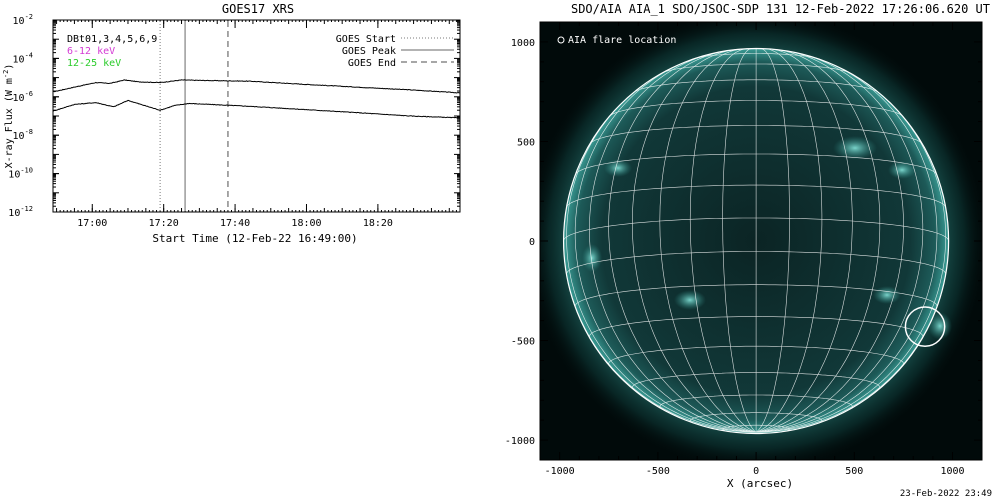  What do you see at coordinates (658, 471) in the screenshot?
I see `aia-x-tick-label: -500` at bounding box center [658, 471].